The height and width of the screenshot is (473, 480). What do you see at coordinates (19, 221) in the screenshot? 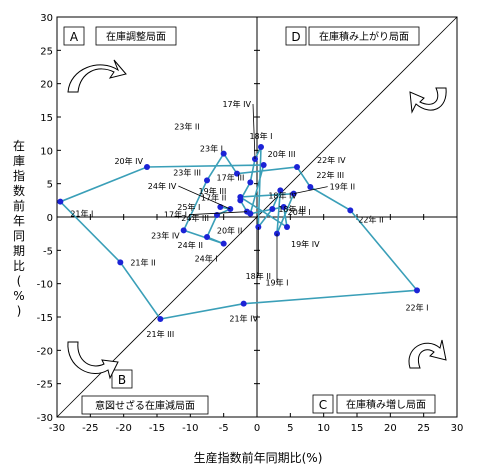
I see `y-axis-title-char: 年` at bounding box center [19, 221].